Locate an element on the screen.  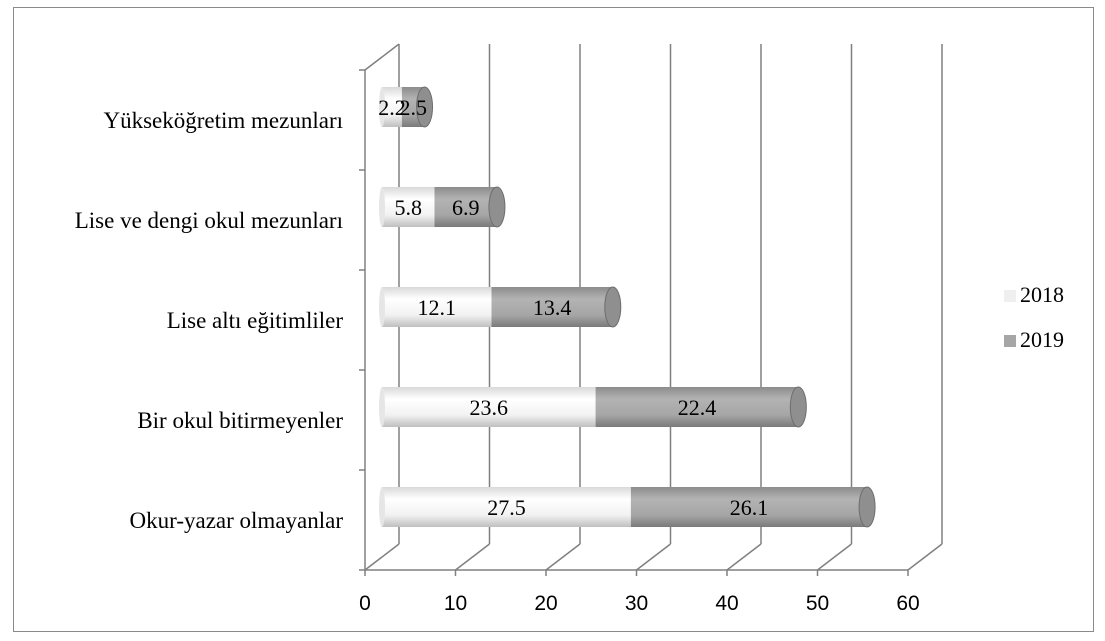
data-label: 2.2 is located at coordinates (392, 107).